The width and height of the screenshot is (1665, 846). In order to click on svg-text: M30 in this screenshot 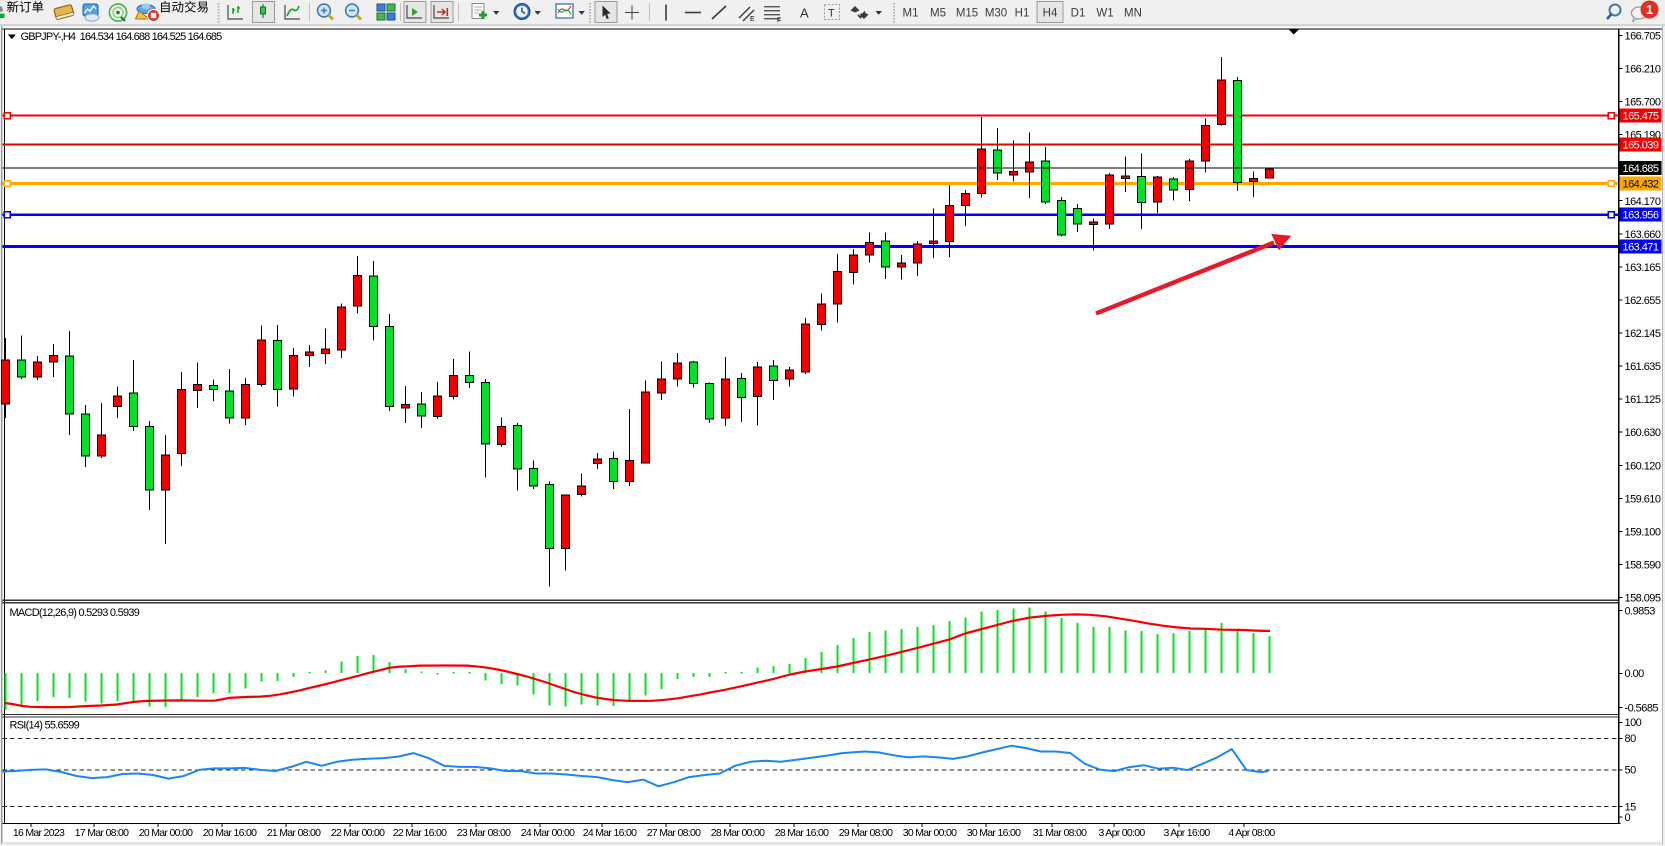, I will do `click(996, 14)`.